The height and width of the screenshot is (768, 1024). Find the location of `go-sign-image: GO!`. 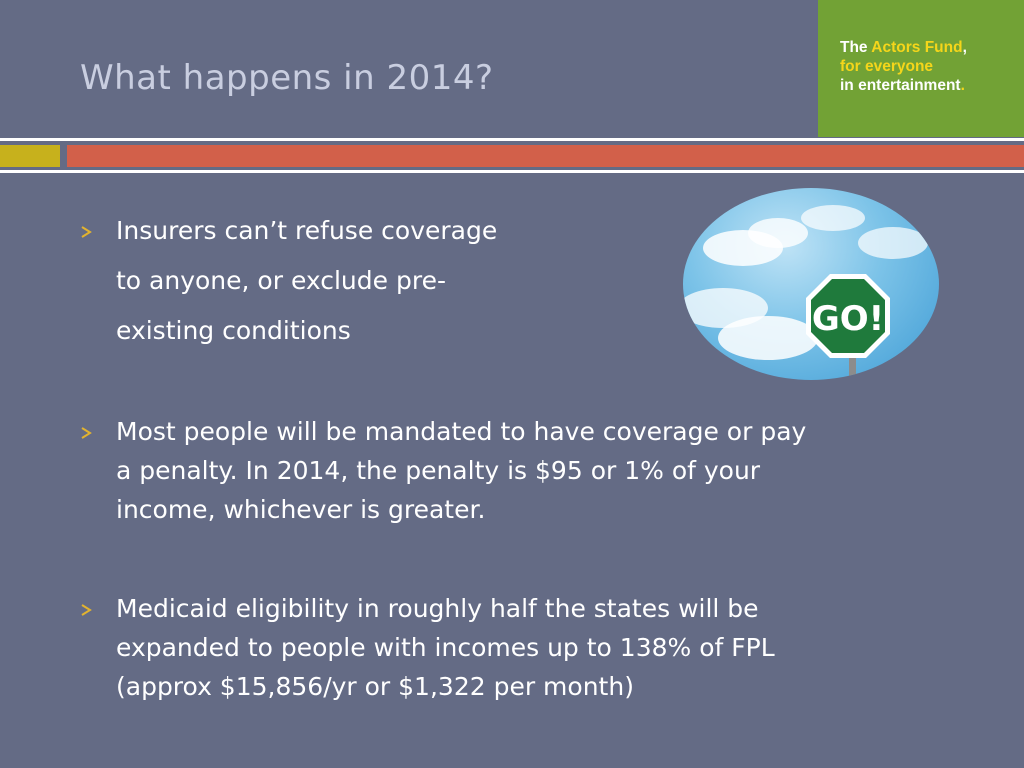

go-sign-image: GO! is located at coordinates (811, 284).